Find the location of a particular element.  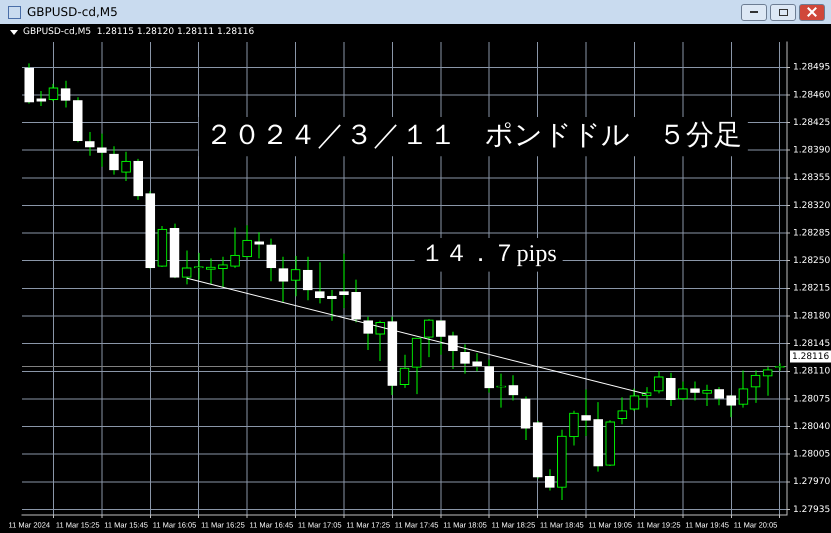

y-tick-label: 1.28215 is located at coordinates (811, 289).